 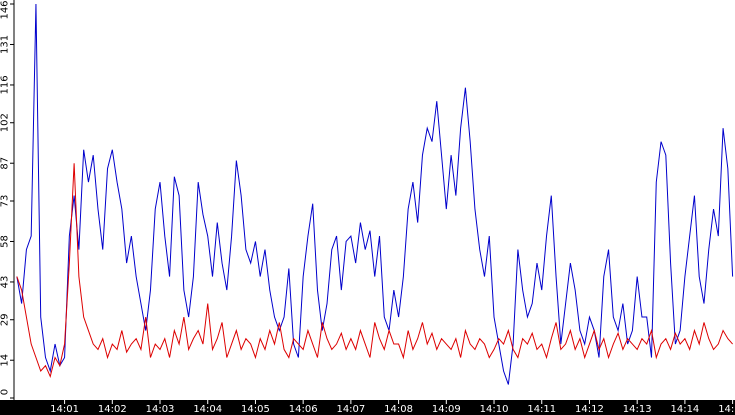 What do you see at coordinates (5, 9) in the screenshot?
I see `y-tick-label: 146` at bounding box center [5, 9].